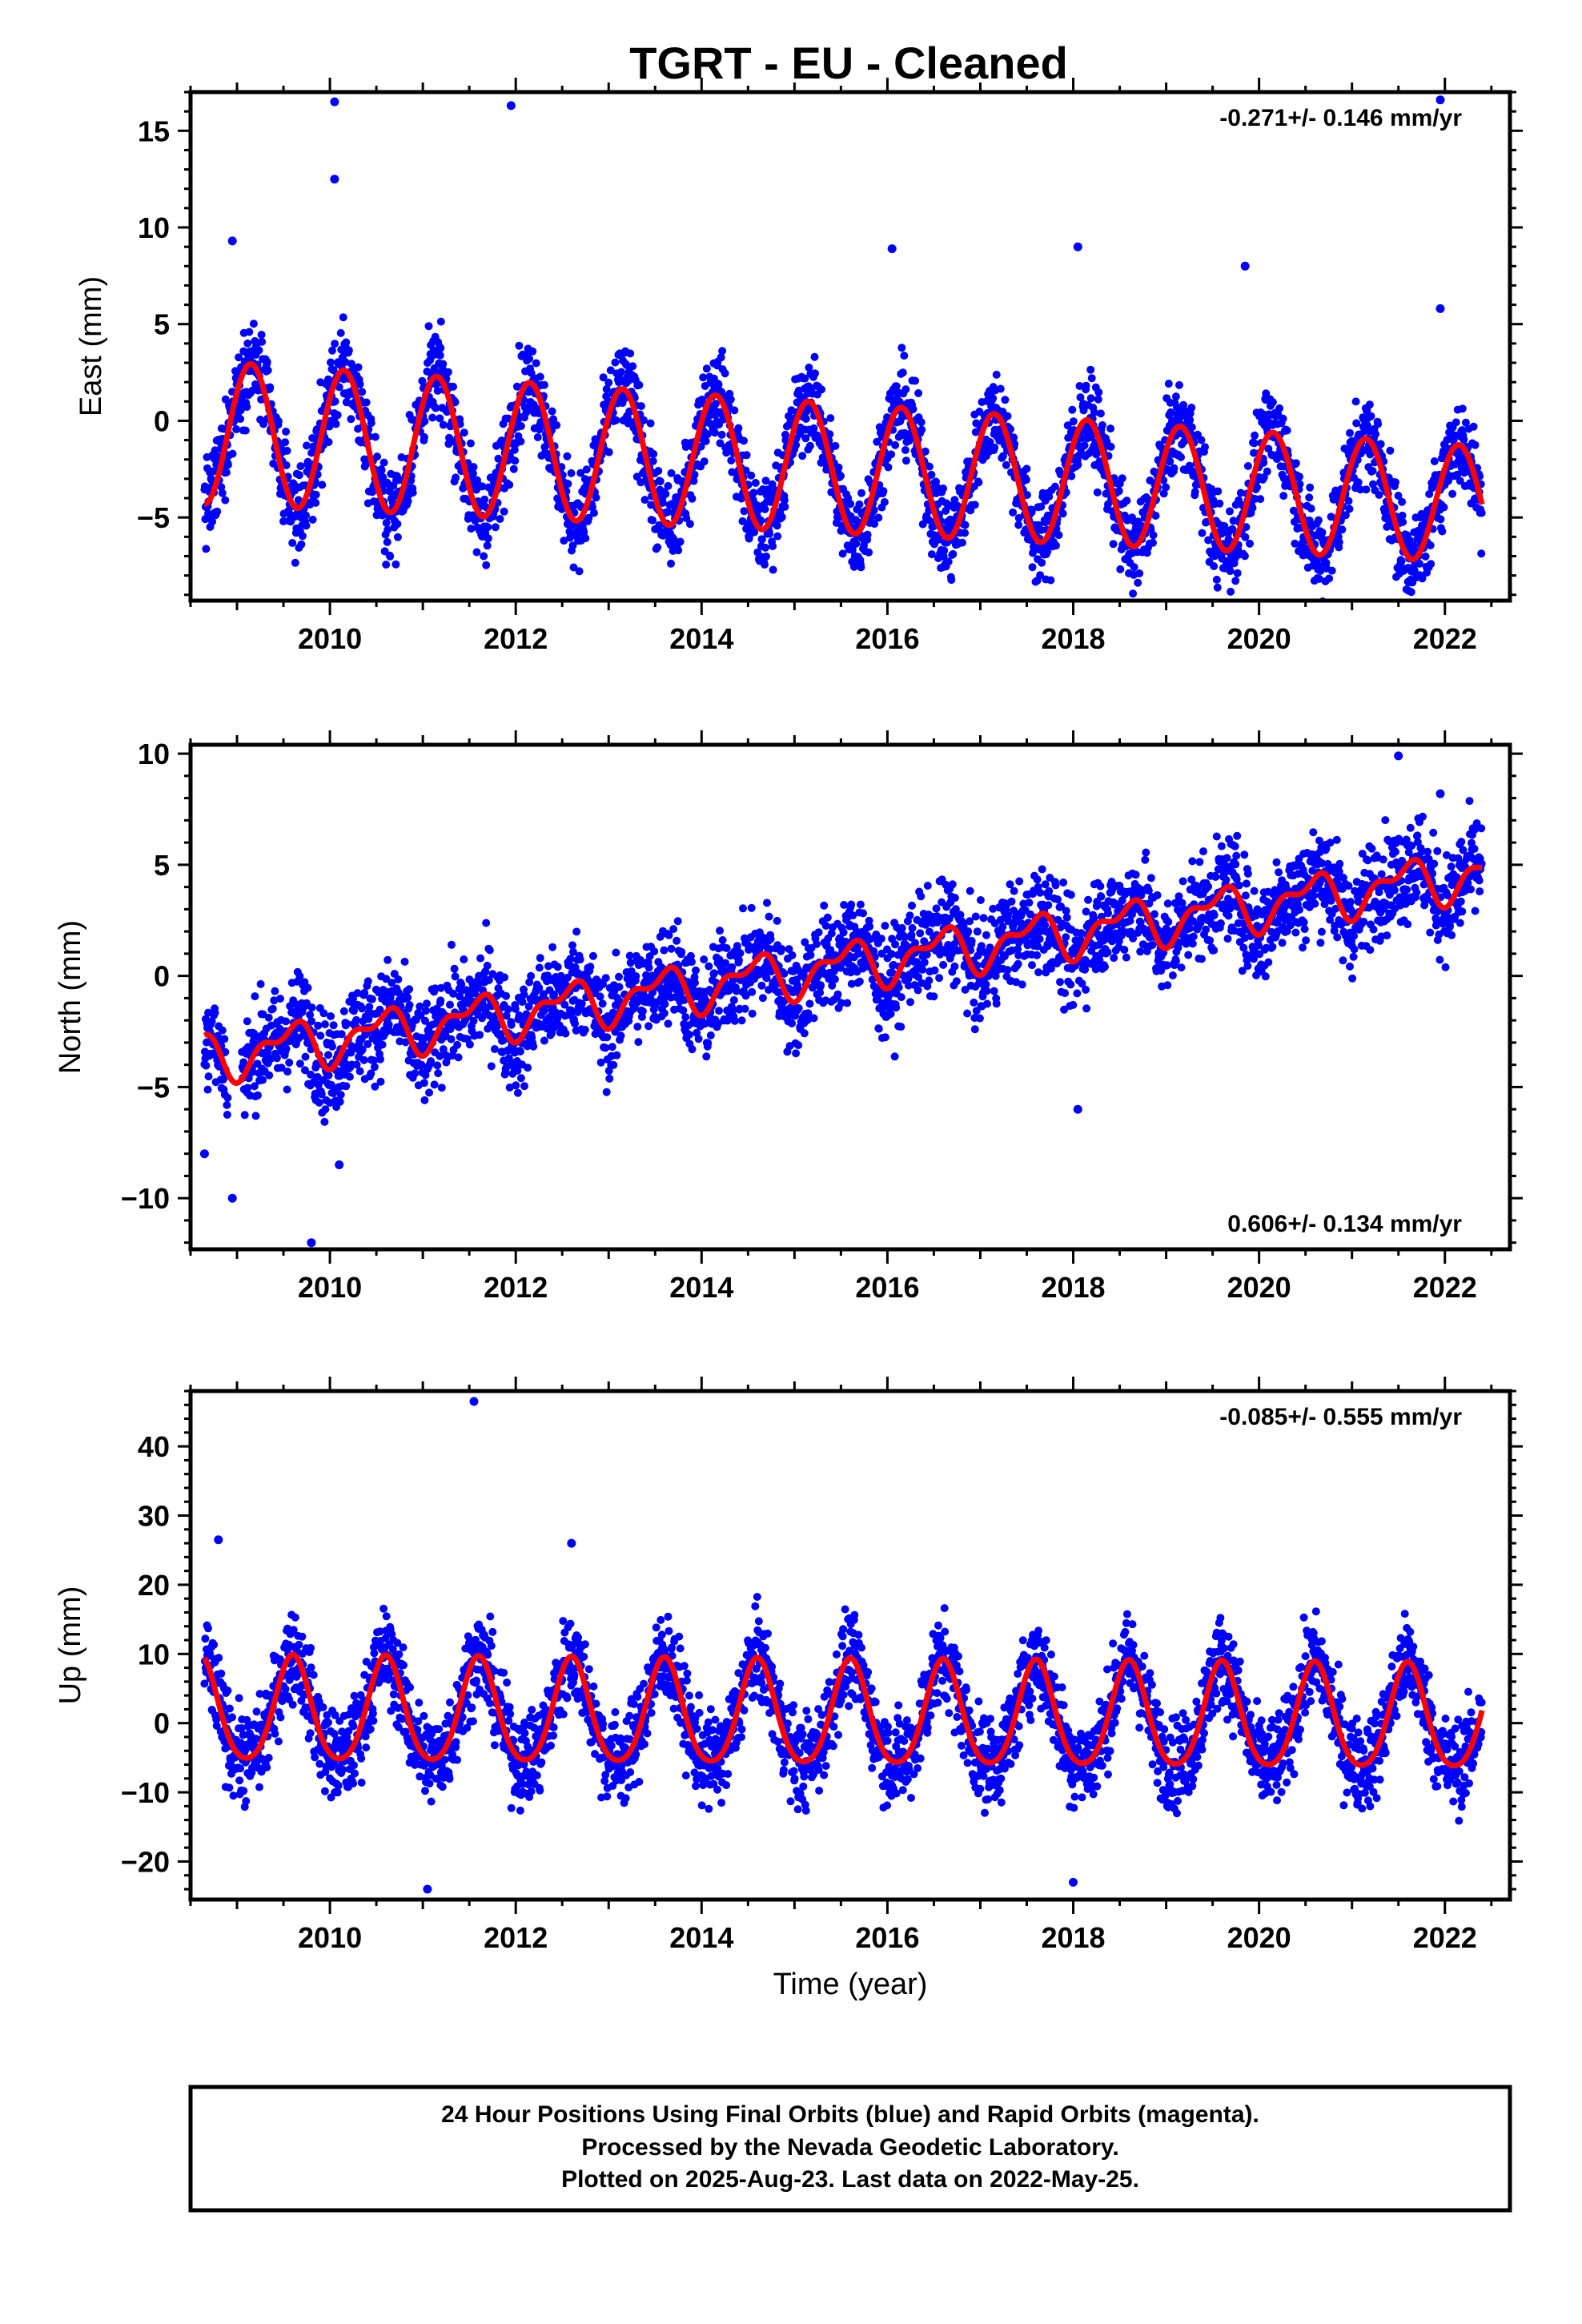  Describe the element at coordinates (516, 638) in the screenshot. I see `east-x-tick-label: 2012` at that location.